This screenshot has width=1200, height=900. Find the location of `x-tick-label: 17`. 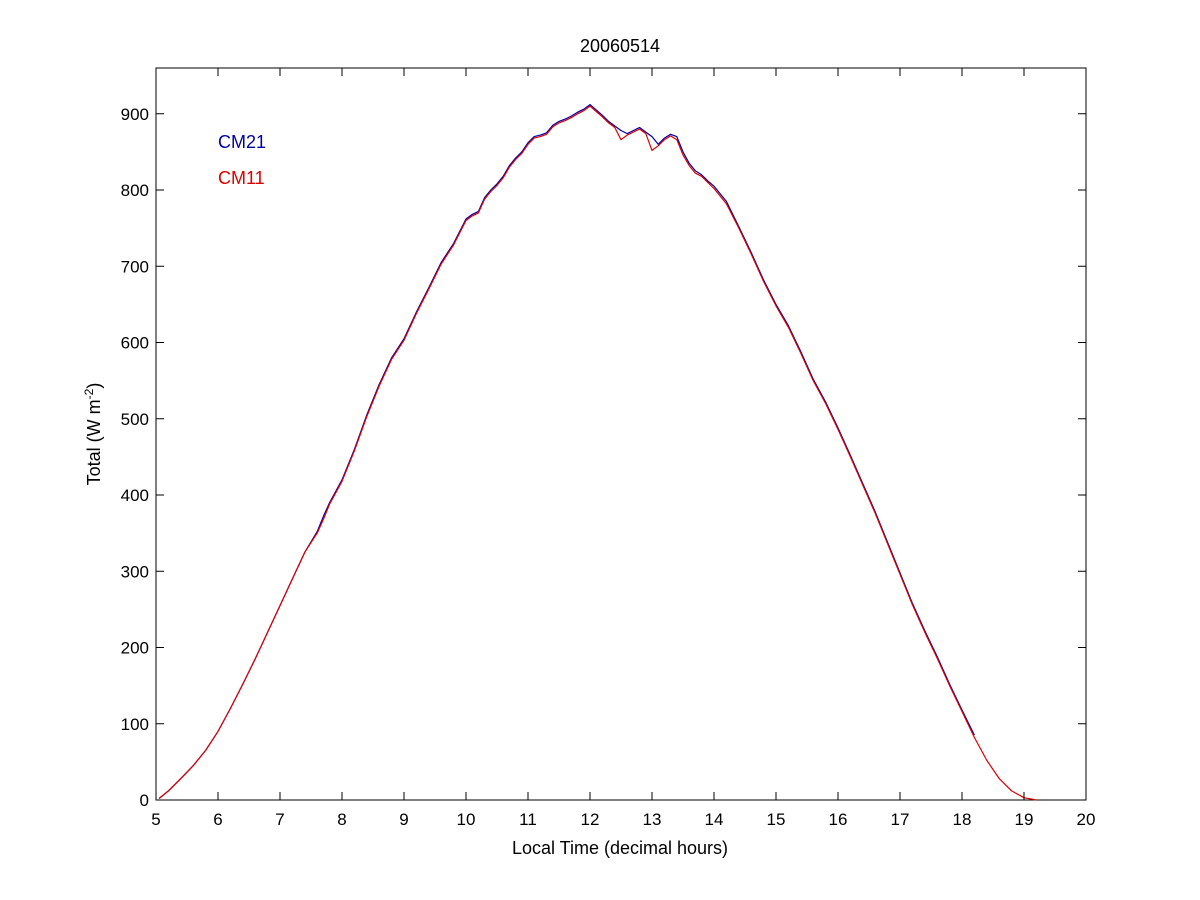

x-tick-label: 17 is located at coordinates (900, 819).